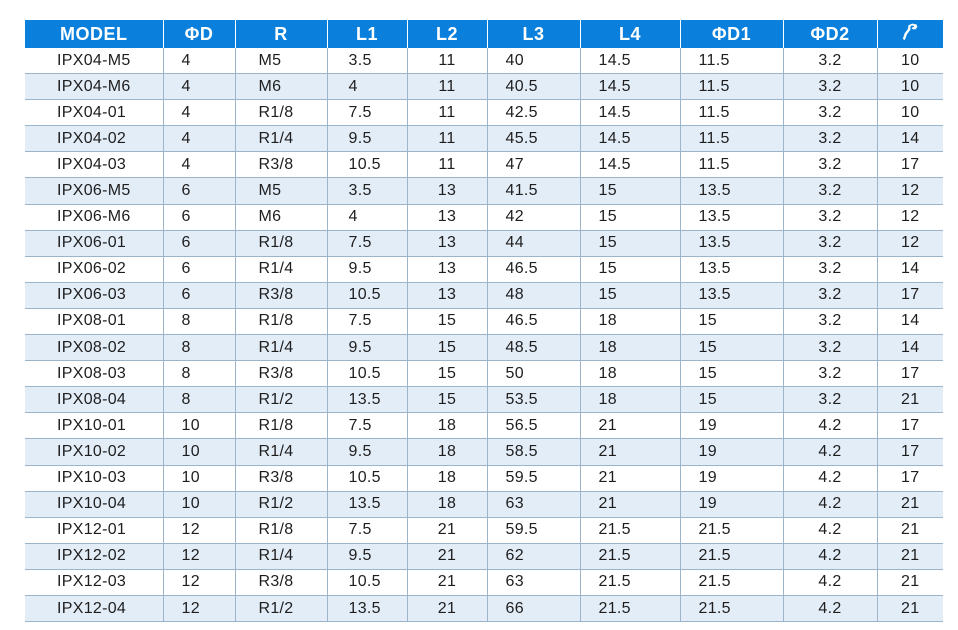 The width and height of the screenshot is (958, 630). What do you see at coordinates (909, 243) in the screenshot?
I see `cell-wrench-size: 12` at bounding box center [909, 243].